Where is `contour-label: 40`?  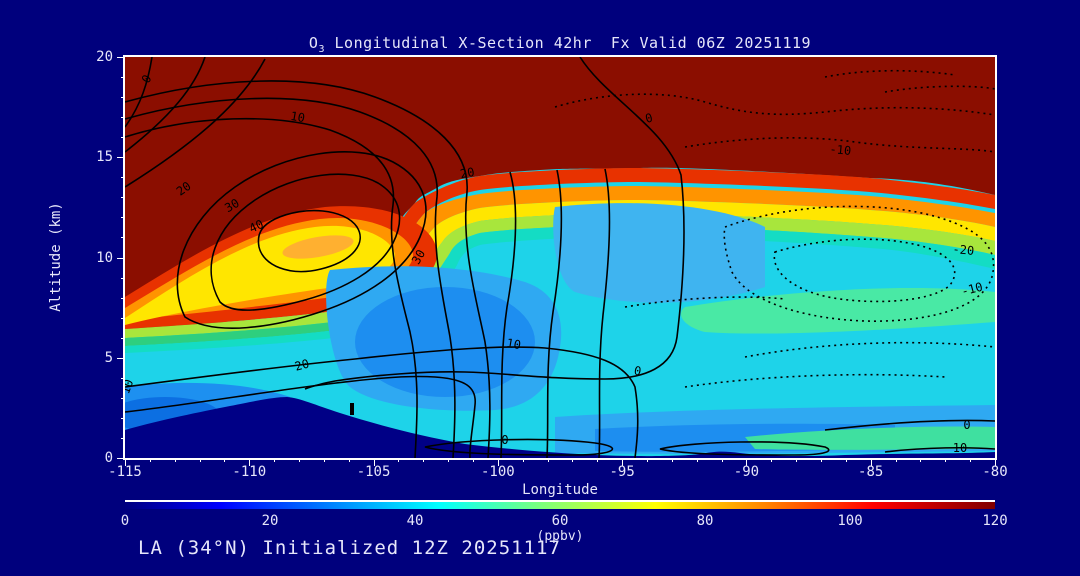 contour-label: 40 is located at coordinates (256, 226).